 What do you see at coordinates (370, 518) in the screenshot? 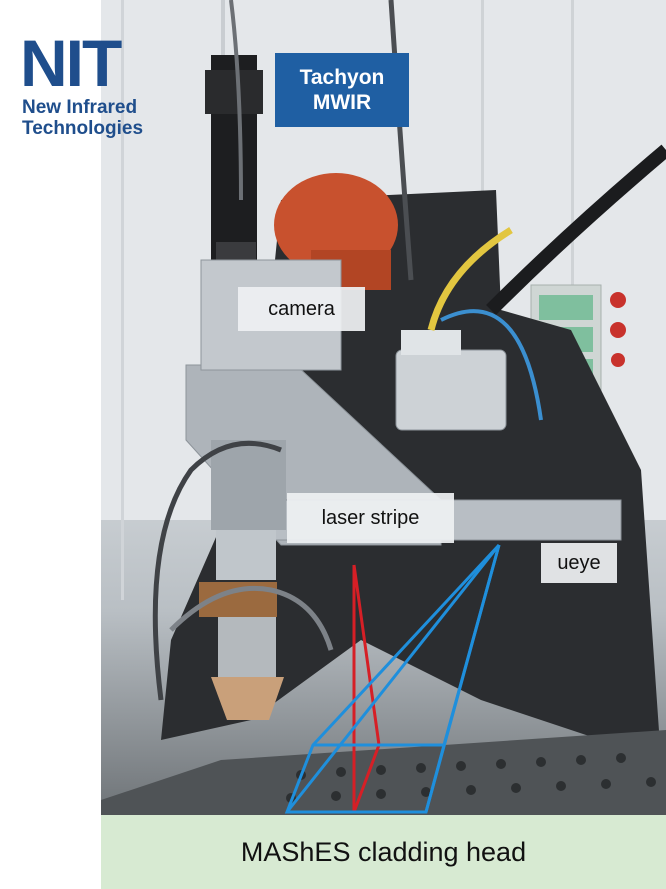
I see `laser-stripe-label: laser stripe` at bounding box center [370, 518].